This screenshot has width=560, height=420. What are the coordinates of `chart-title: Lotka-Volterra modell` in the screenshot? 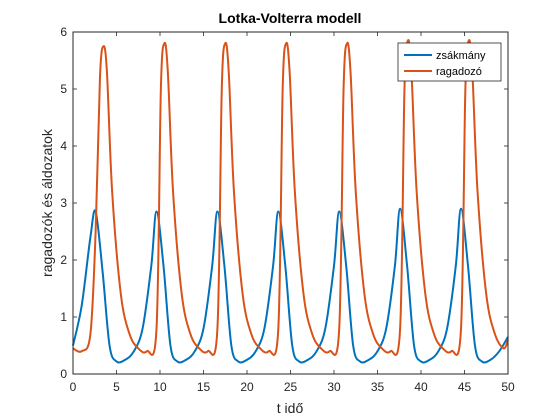 It's located at (290, 18).